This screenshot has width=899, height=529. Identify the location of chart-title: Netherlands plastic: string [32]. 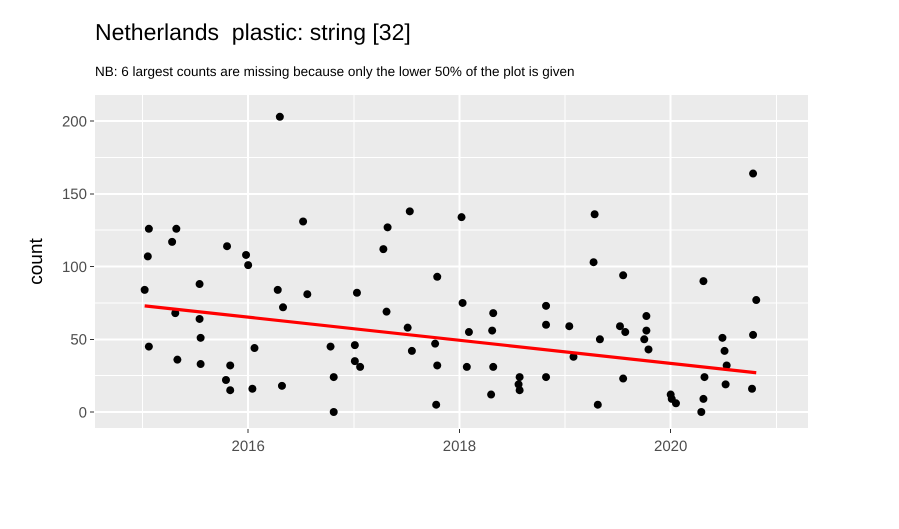
(253, 31).